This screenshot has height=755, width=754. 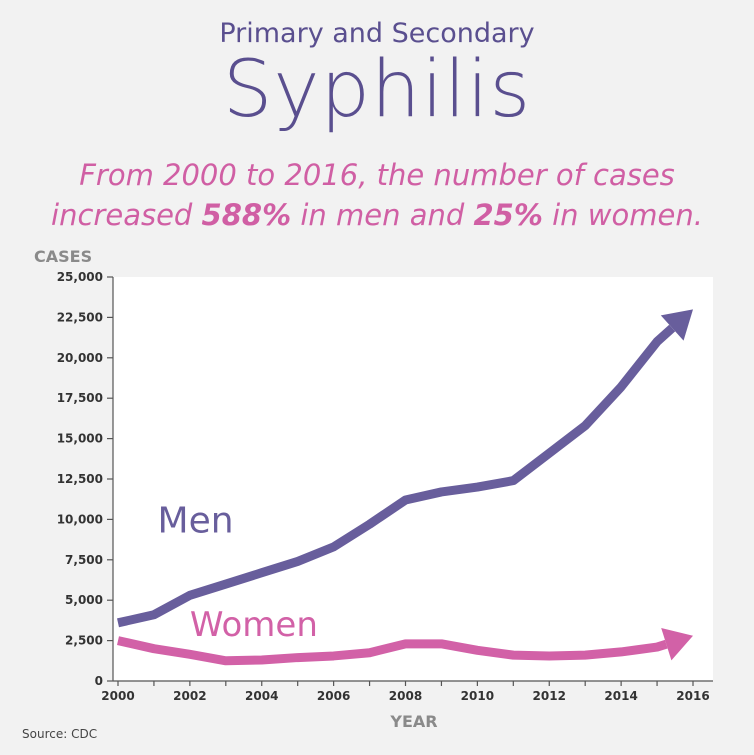 What do you see at coordinates (99, 681) in the screenshot?
I see `y-tick-label: 0` at bounding box center [99, 681].